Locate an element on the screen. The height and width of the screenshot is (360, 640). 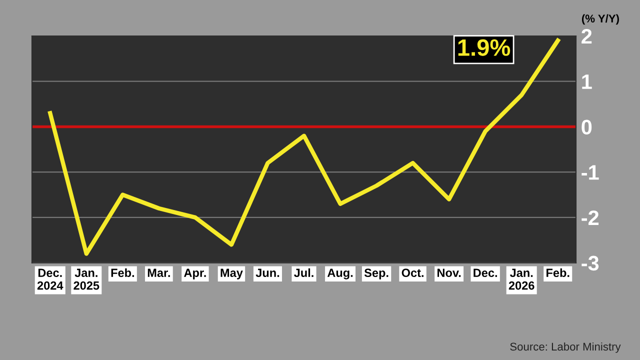
x-tick-label: May is located at coordinates (231, 274).